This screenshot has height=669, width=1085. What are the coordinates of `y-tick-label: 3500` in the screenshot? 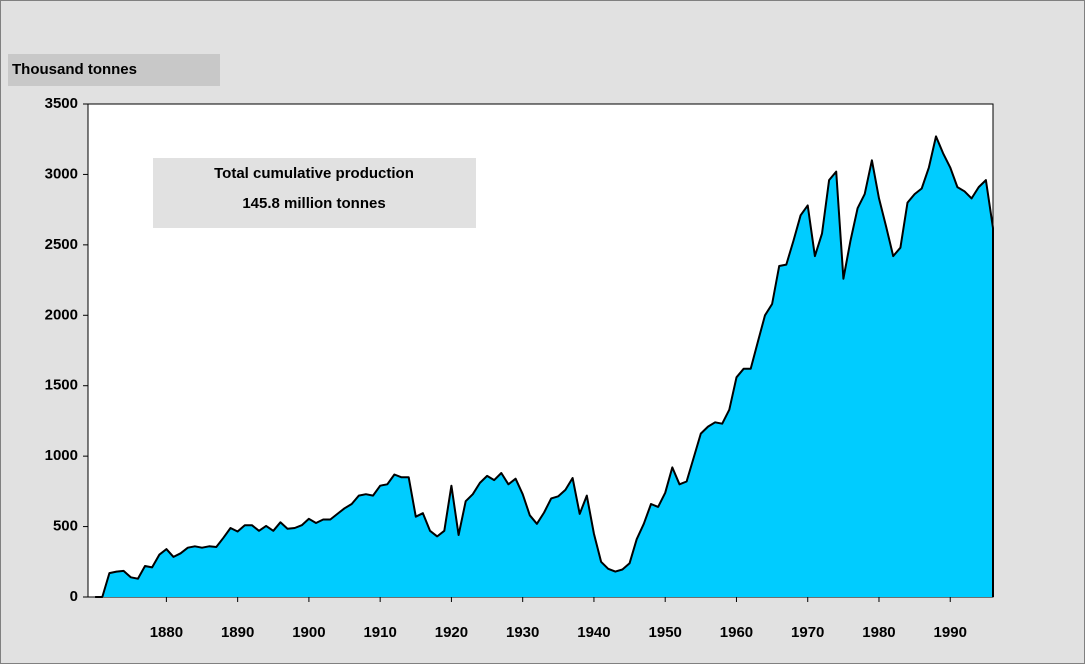 It's located at (61, 103).